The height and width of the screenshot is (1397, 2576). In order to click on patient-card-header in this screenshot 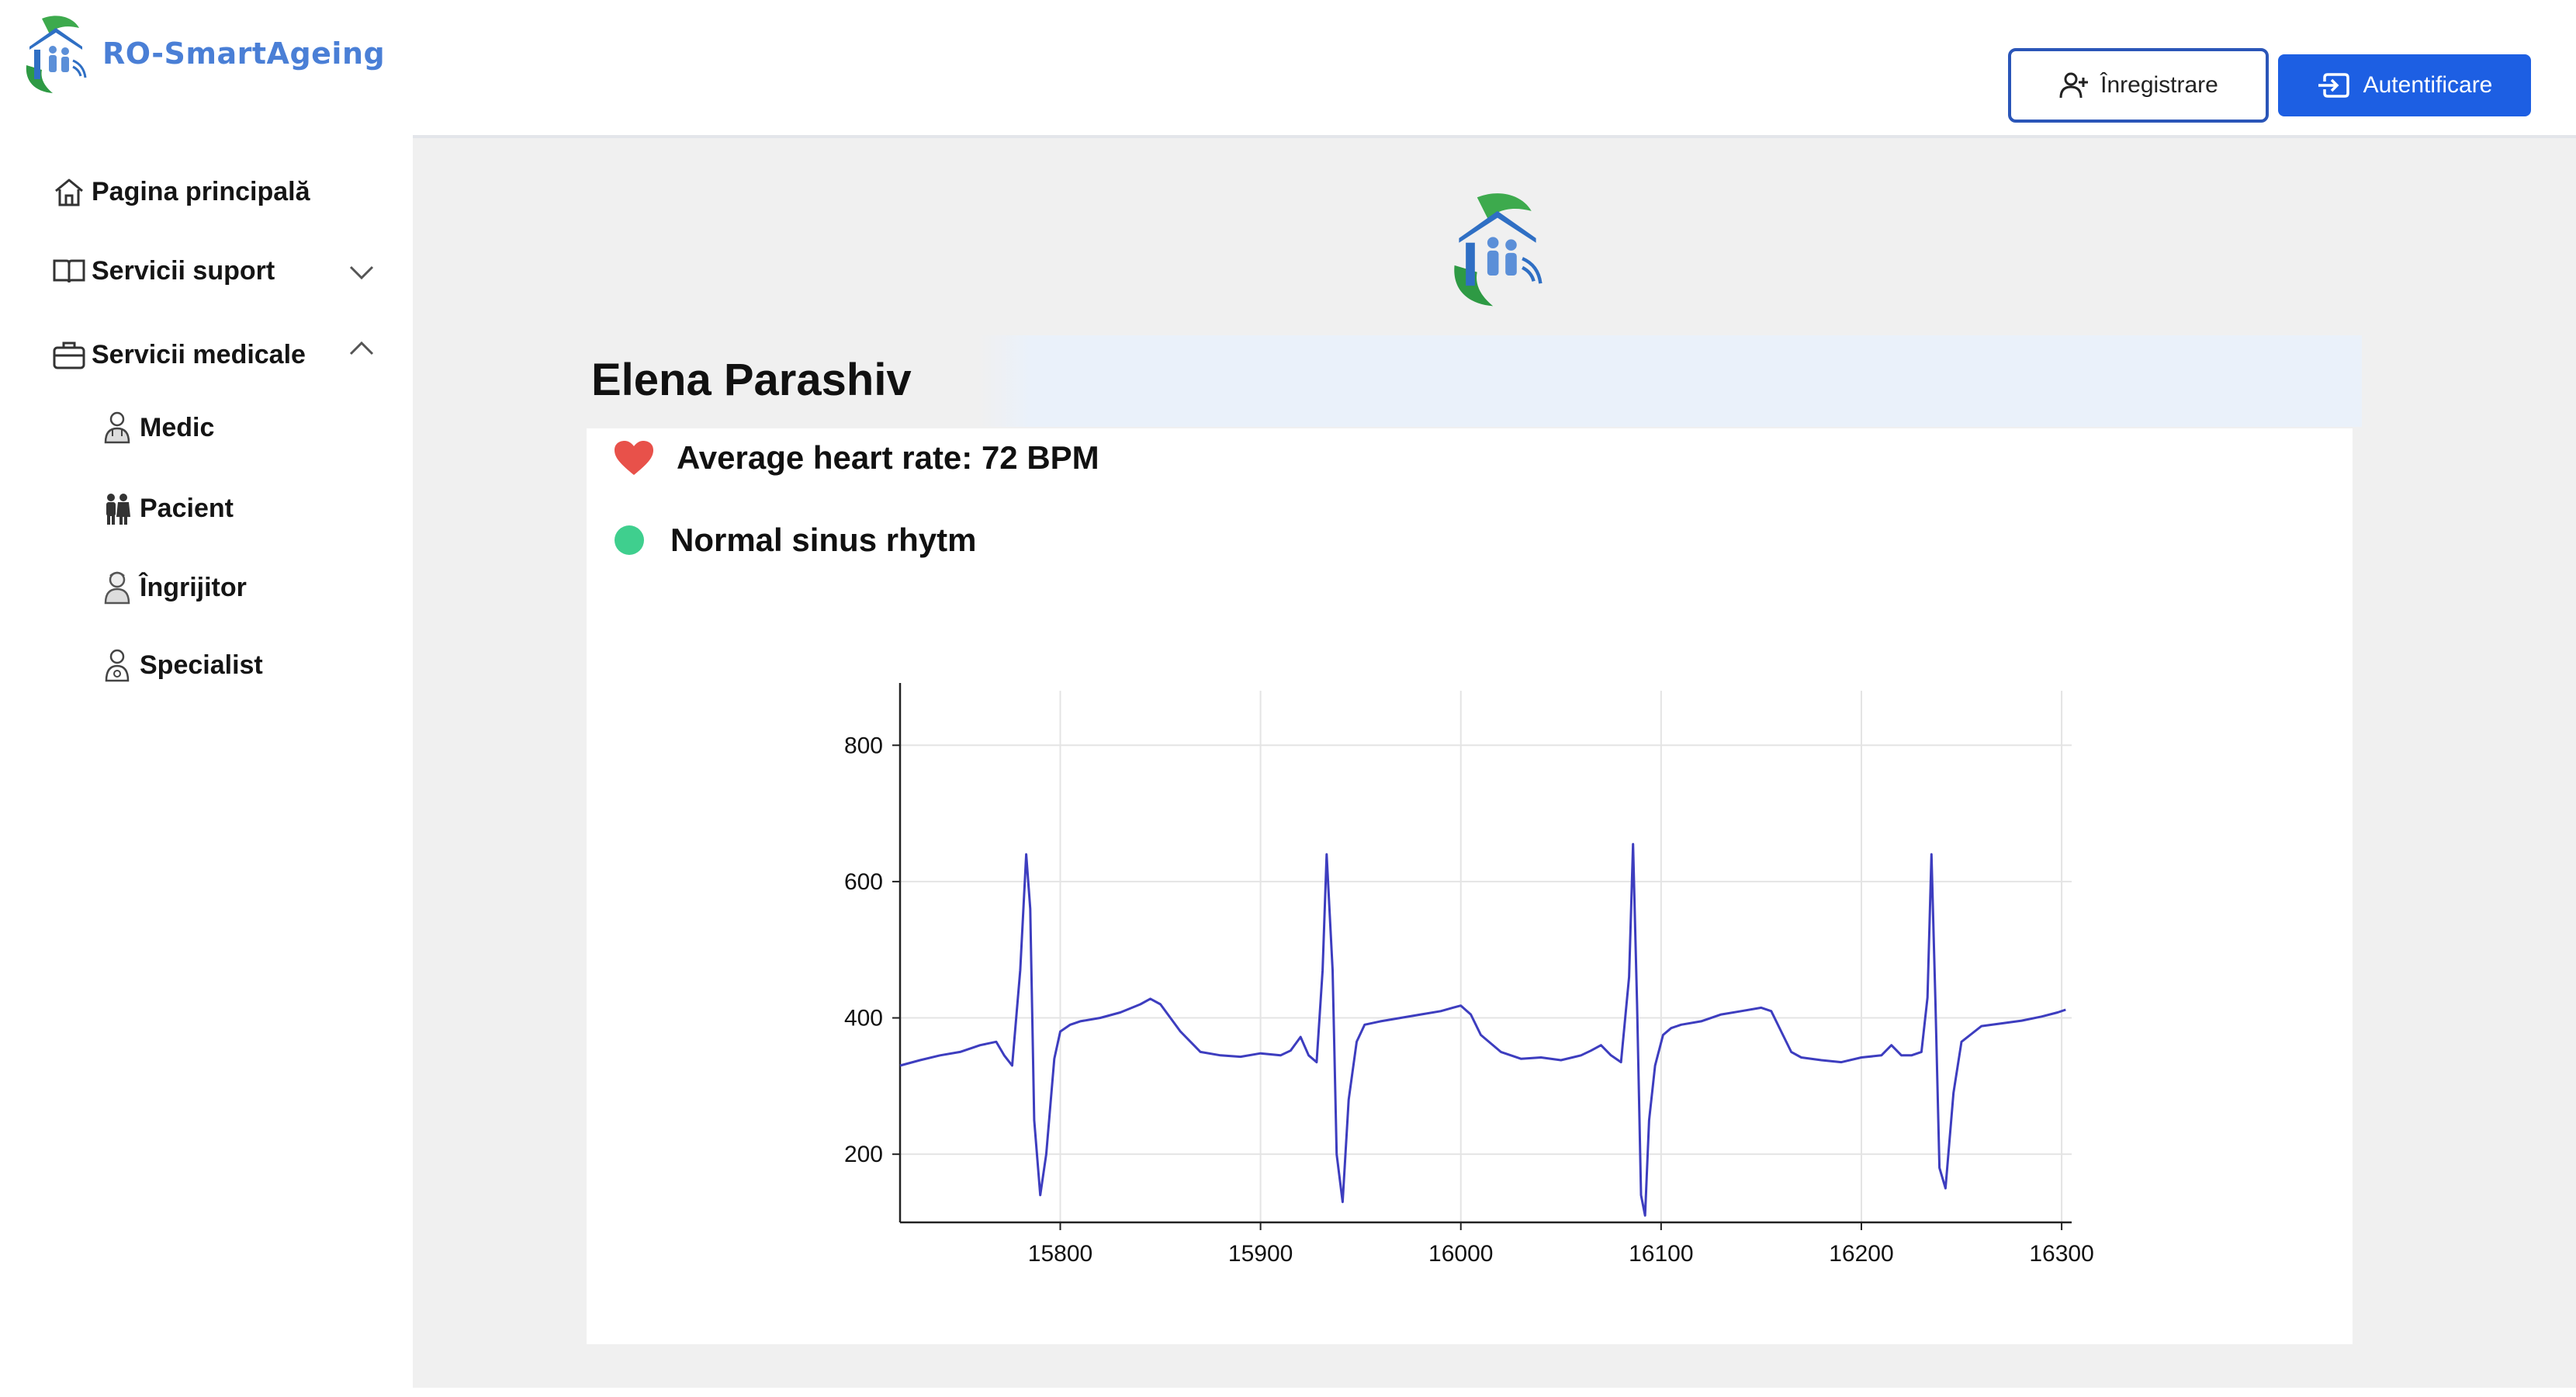, I will do `click(1474, 381)`.